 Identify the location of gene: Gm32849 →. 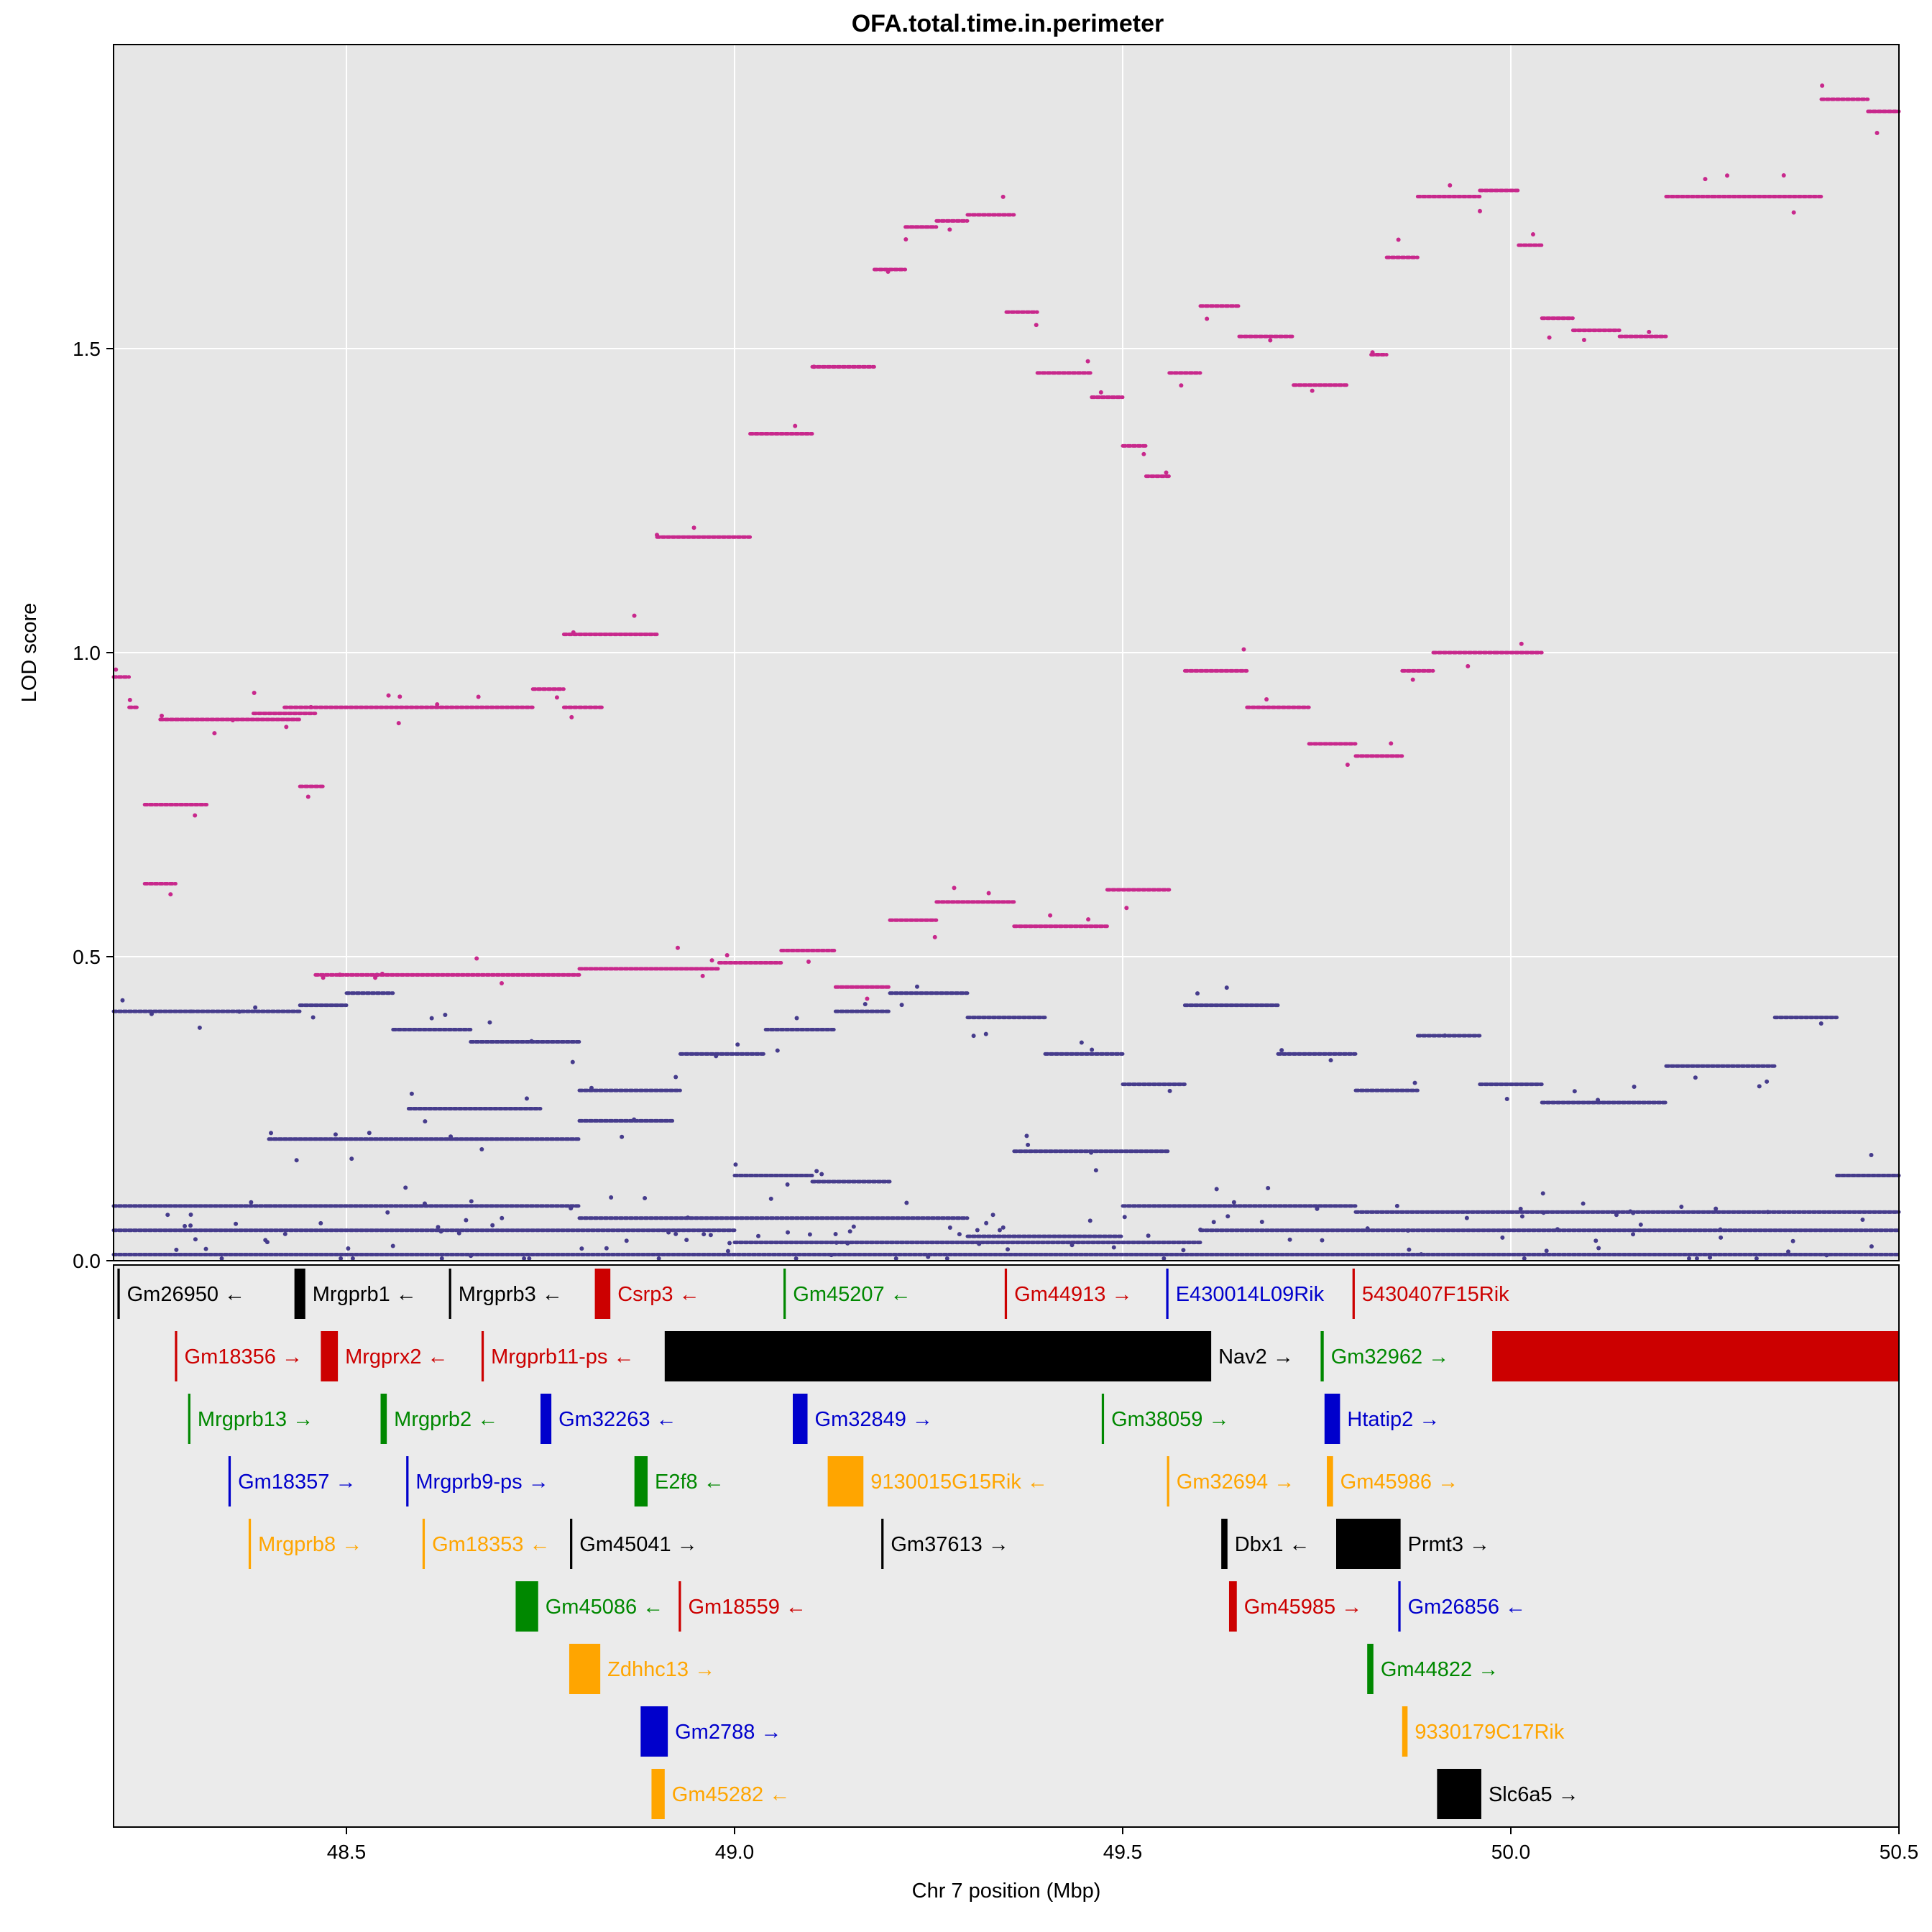
(863, 1419).